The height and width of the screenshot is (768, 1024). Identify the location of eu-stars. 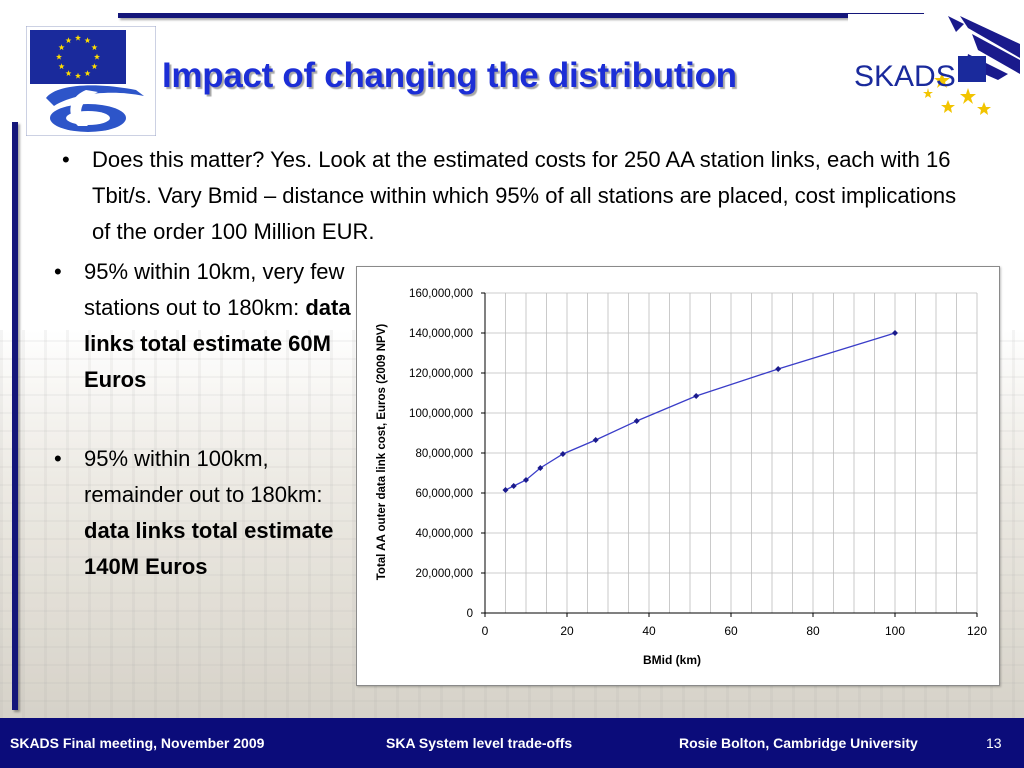
(78, 56).